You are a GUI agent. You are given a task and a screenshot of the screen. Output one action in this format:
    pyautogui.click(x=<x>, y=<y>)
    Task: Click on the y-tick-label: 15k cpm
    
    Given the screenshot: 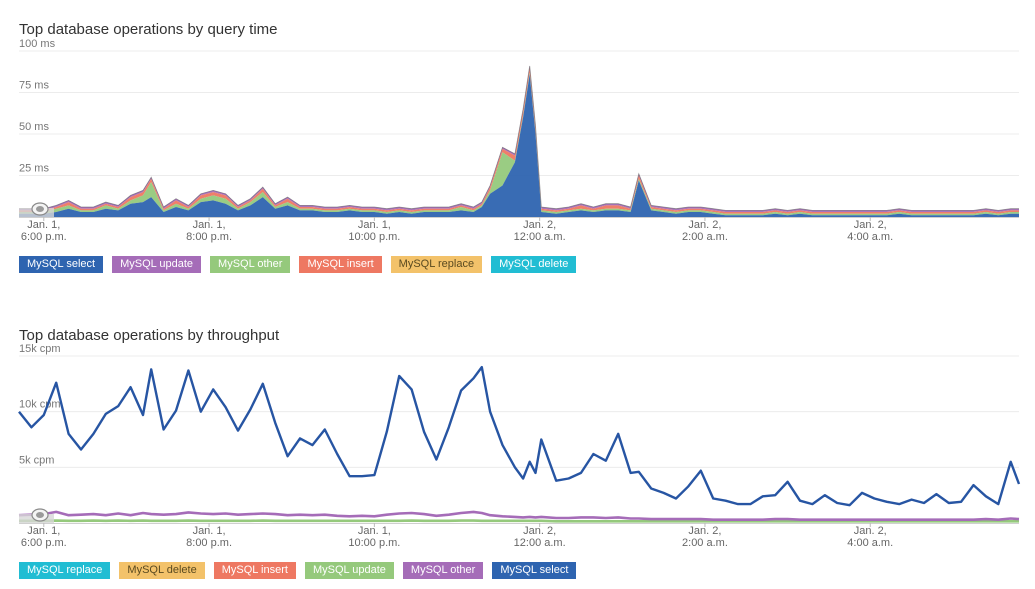 What is the action you would take?
    pyautogui.click(x=40, y=349)
    